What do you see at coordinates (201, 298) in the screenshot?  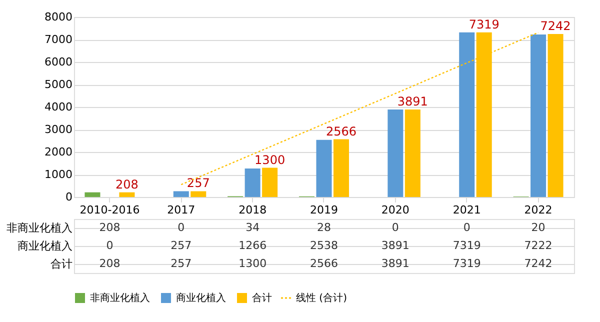 I see `legend-label: 商业化植入` at bounding box center [201, 298].